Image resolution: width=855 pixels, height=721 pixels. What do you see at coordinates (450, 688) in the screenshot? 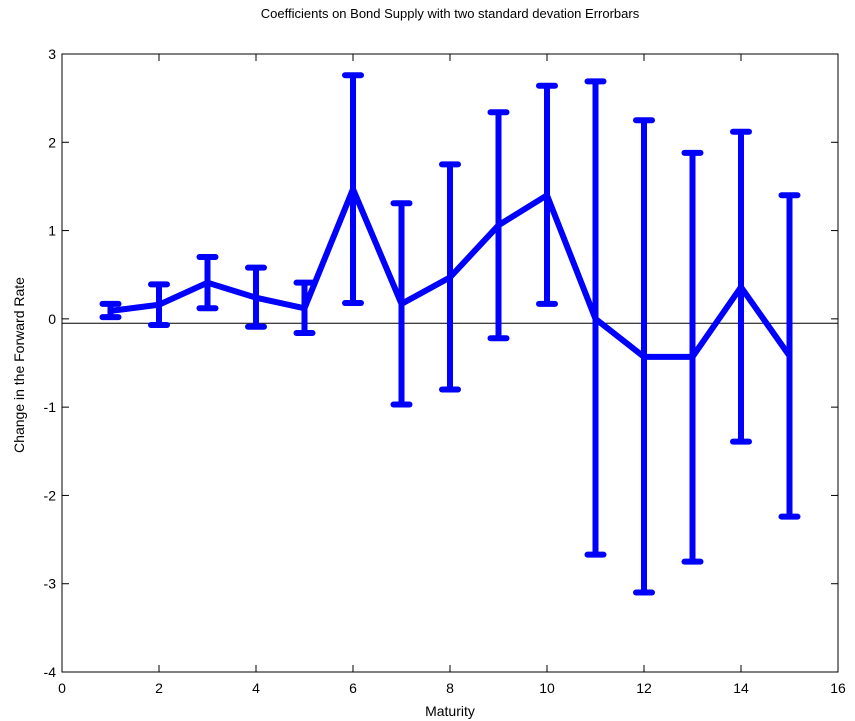
I see `x-tick-label: 8` at bounding box center [450, 688].